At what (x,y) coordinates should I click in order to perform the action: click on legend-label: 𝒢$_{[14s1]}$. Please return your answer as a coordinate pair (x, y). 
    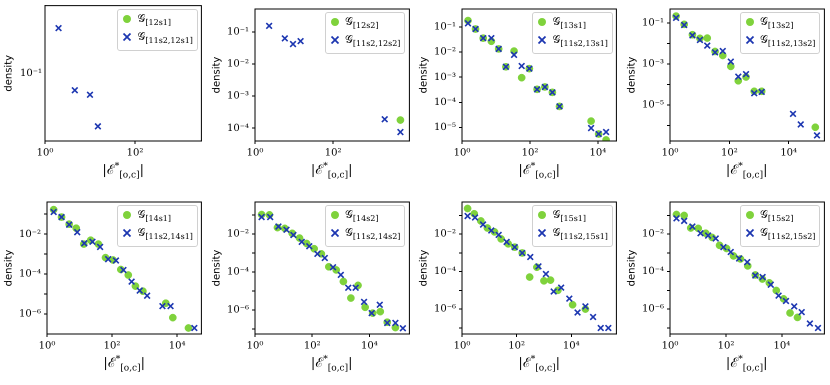
    Looking at the image, I should click on (154, 215).